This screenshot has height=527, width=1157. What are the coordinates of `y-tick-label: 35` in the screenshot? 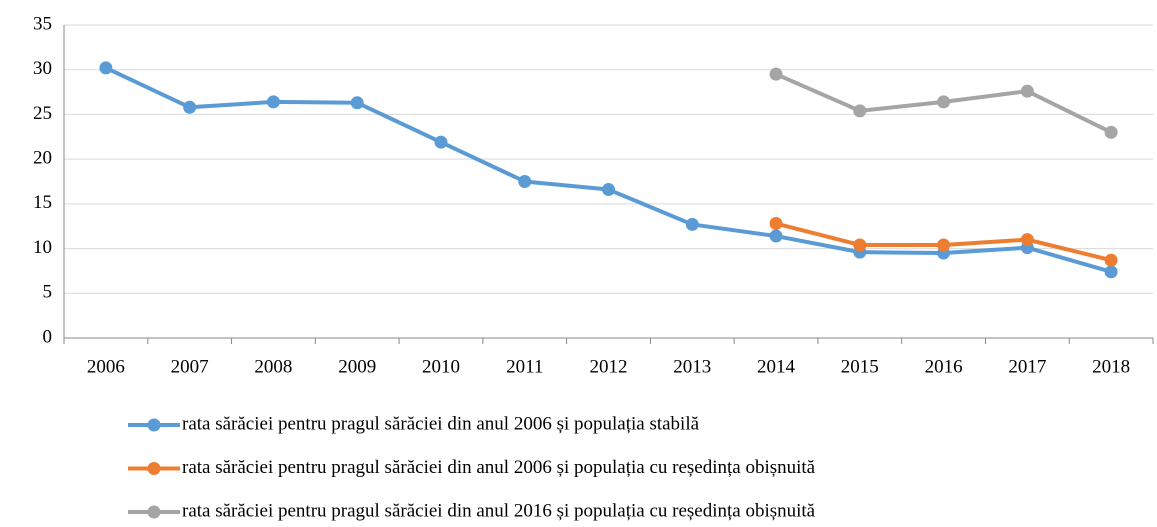 It's located at (42, 23).